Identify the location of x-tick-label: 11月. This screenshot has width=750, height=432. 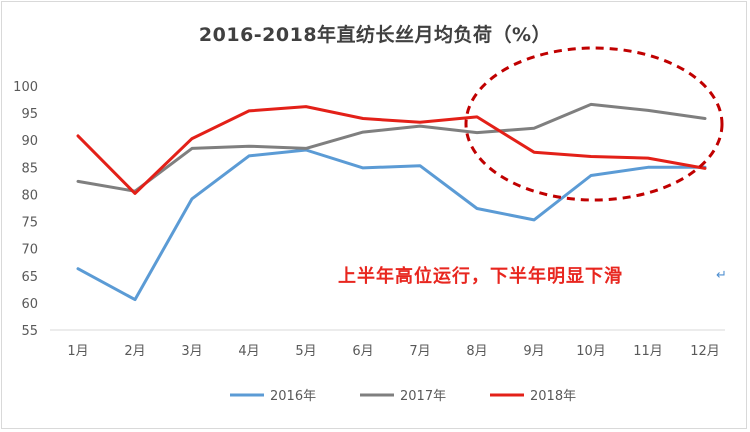
(648, 351).